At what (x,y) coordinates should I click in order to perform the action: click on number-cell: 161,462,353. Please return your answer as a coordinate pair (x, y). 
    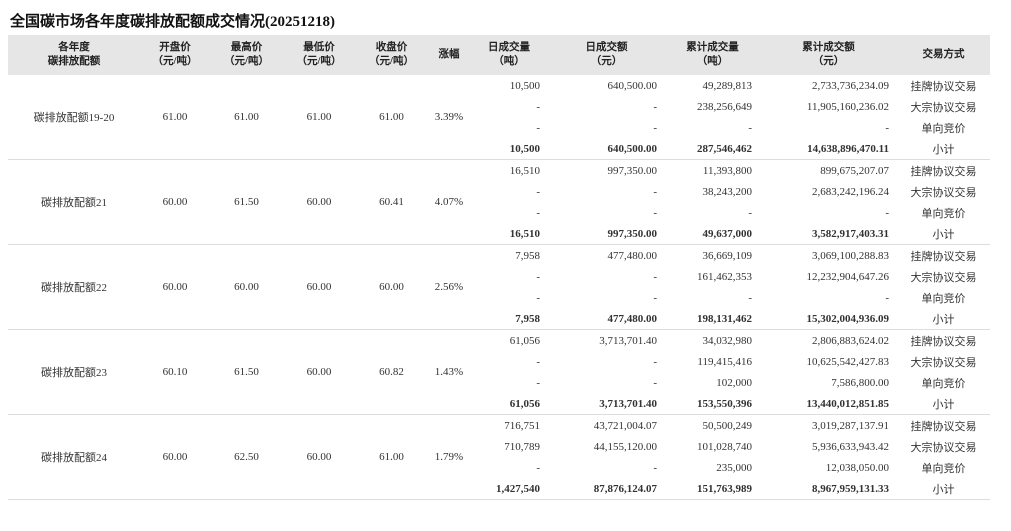
    Looking at the image, I should click on (724, 276).